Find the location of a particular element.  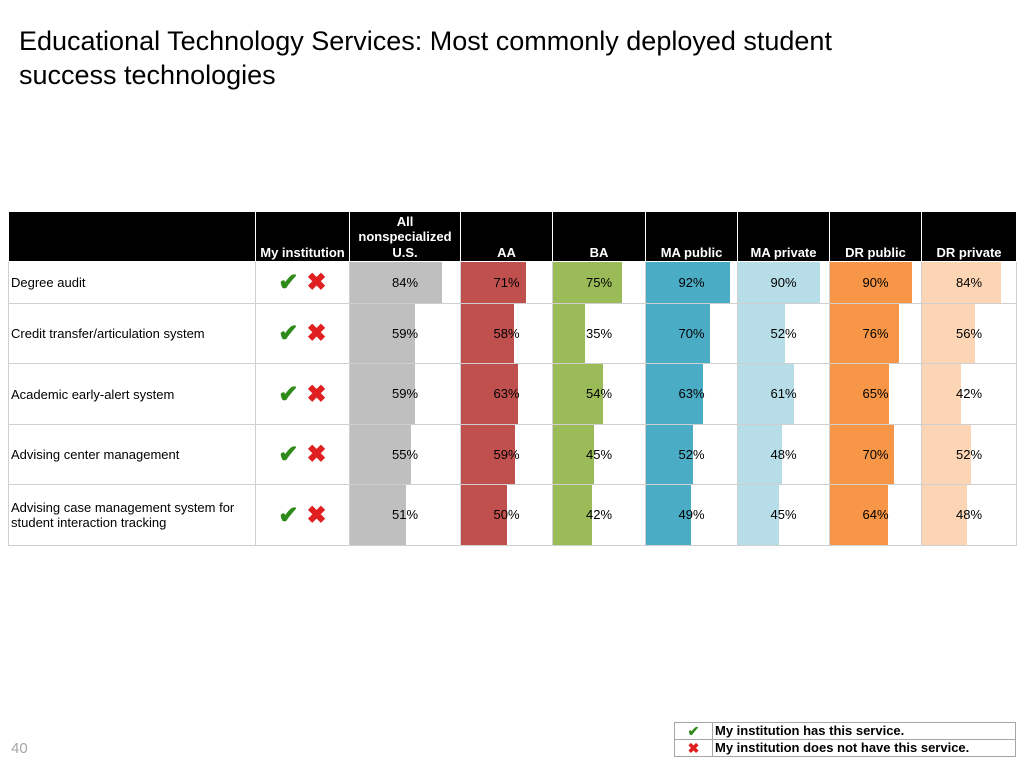

table-row: Degree audit ✔ ✖ 84% 71% 75% 92% 90% 90% 84% is located at coordinates (512, 282).